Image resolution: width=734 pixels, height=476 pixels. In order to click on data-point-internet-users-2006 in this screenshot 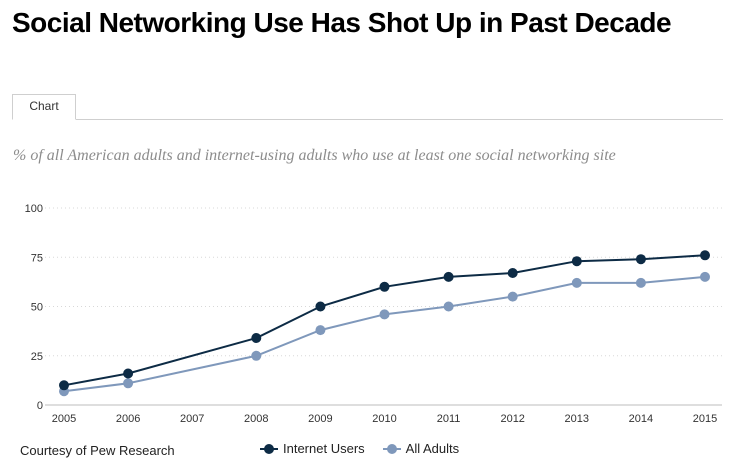, I will do `click(128, 373)`.